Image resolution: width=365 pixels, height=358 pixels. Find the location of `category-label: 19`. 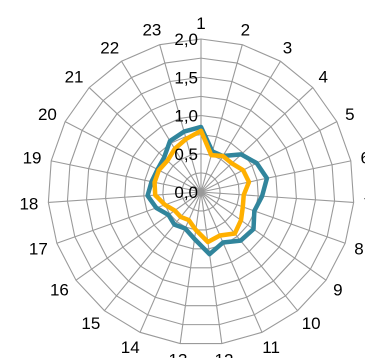

category-label: 19 is located at coordinates (32, 158).